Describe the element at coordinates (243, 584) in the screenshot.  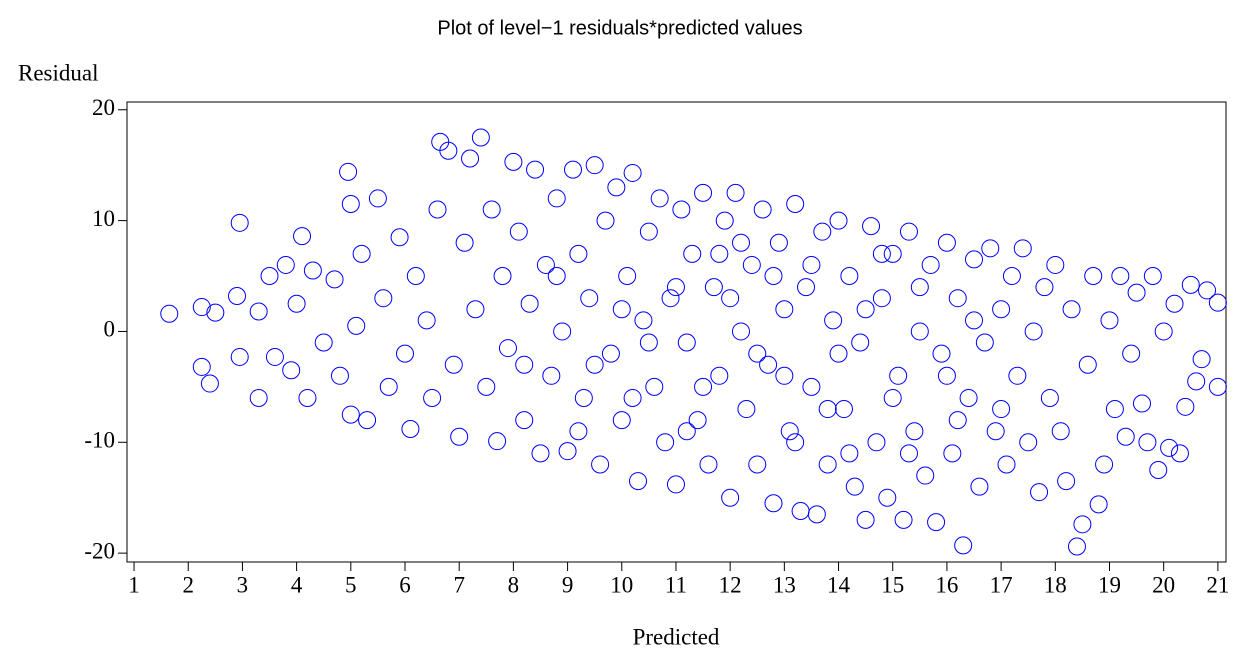
I see `x-tick-label: 3` at that location.